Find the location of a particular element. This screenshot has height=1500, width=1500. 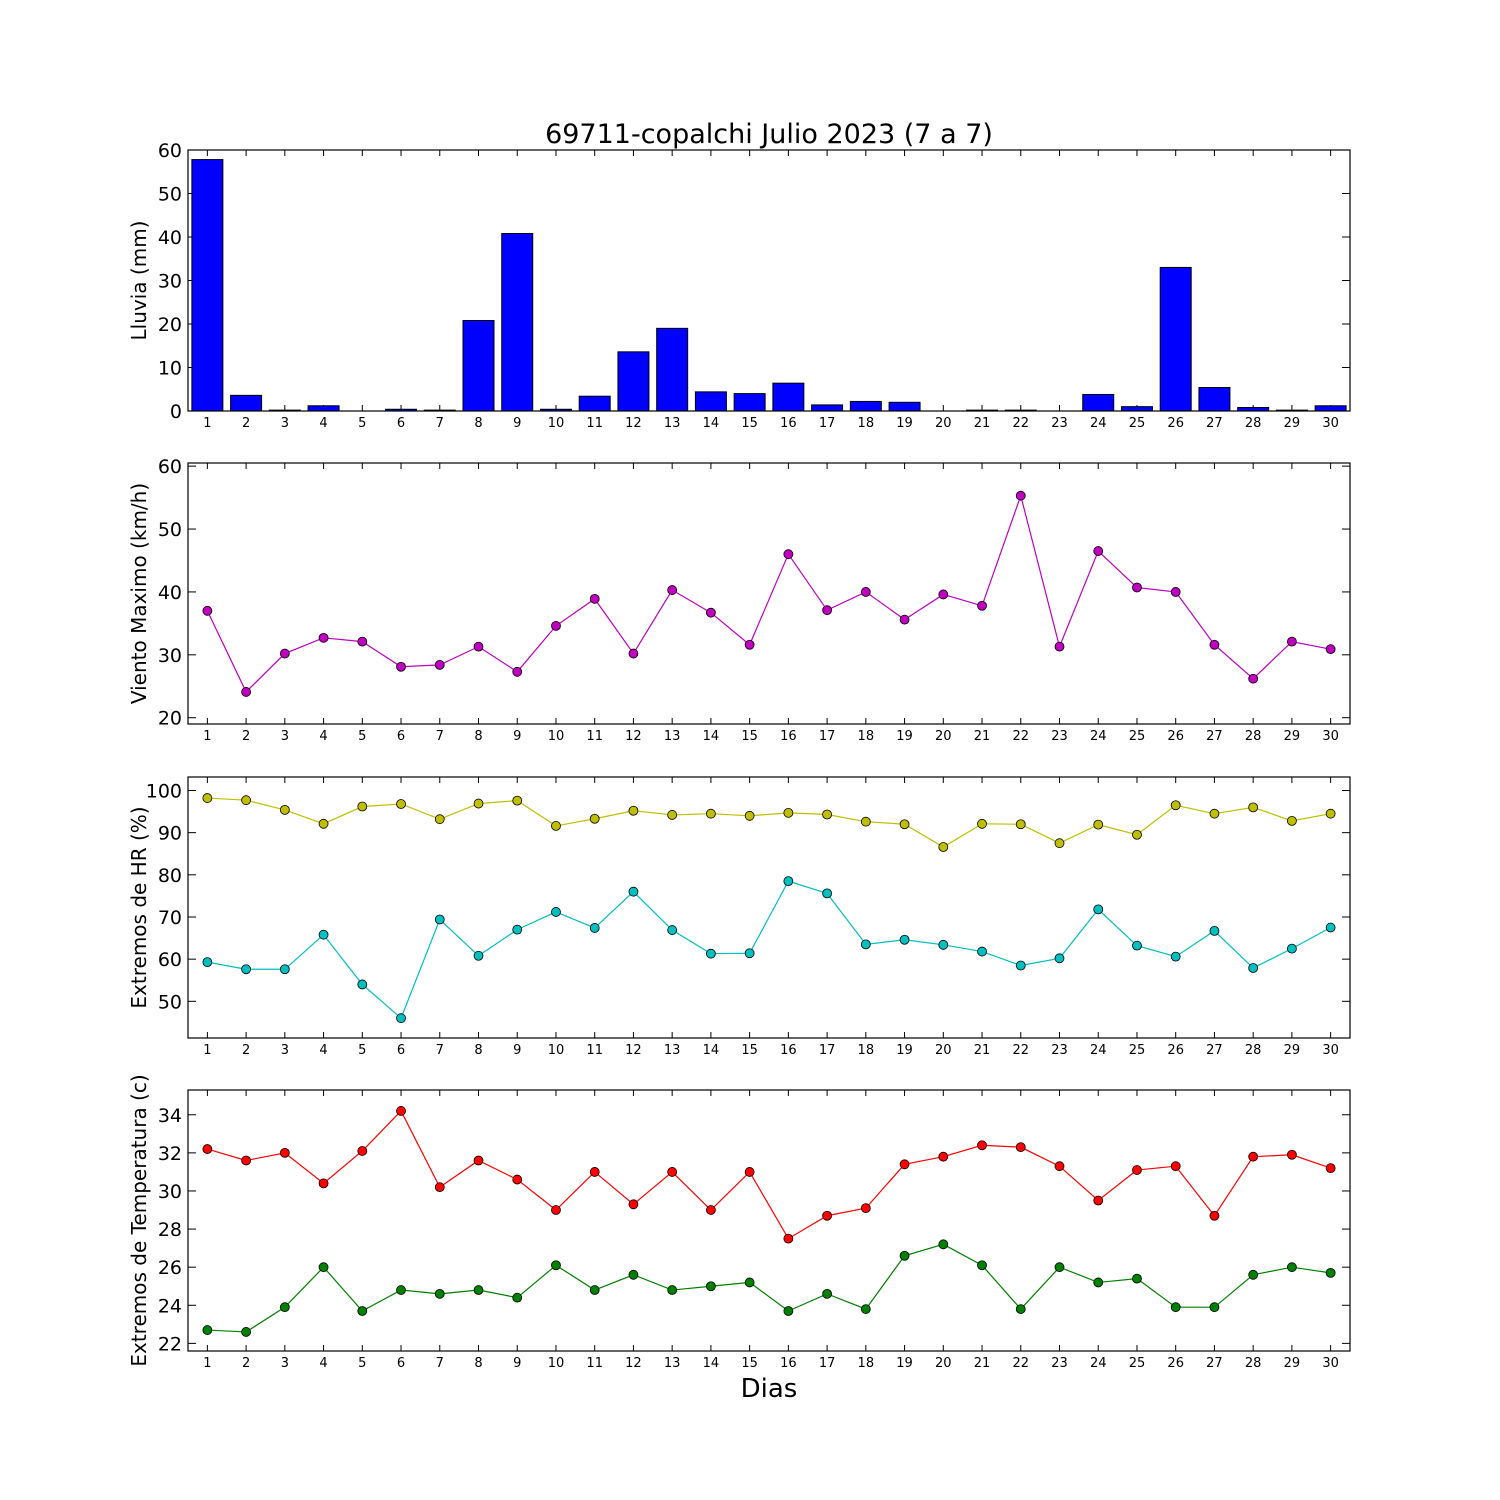

y-tick-label: 80 is located at coordinates (170, 876).